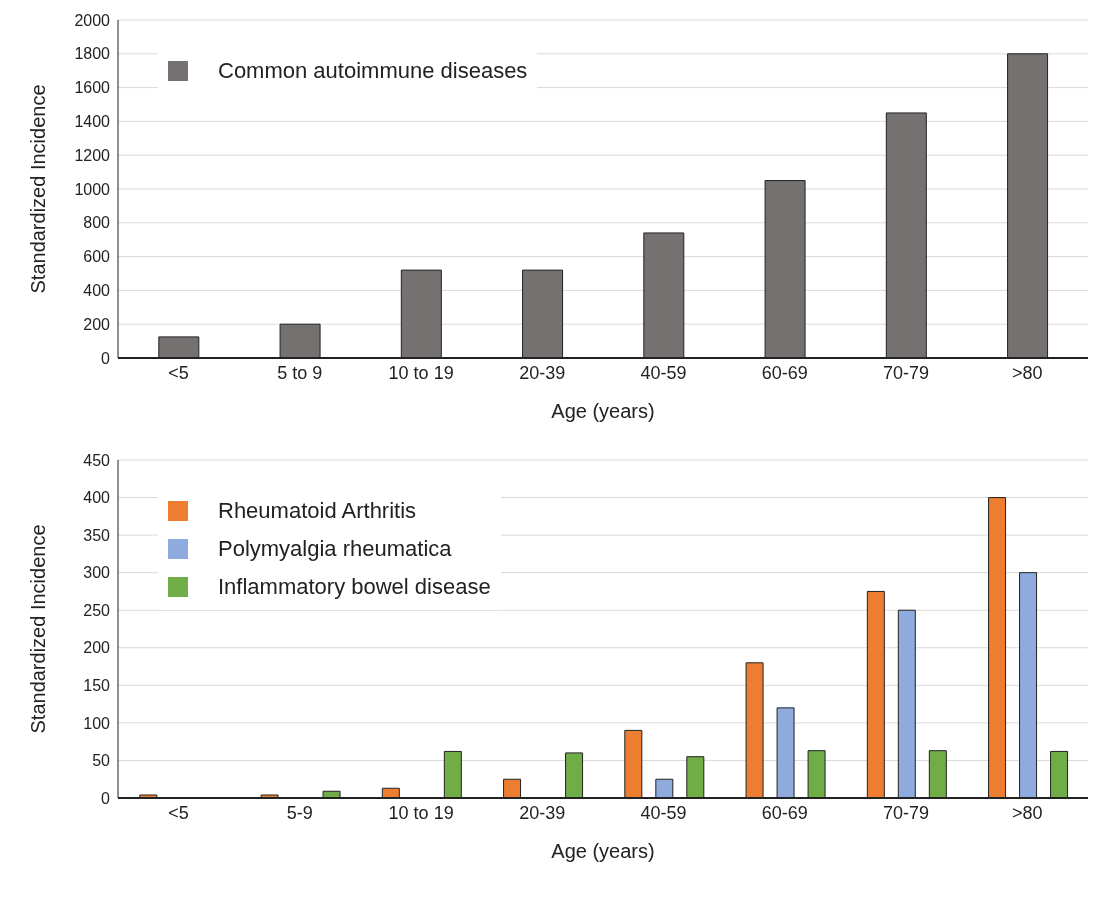 The image size is (1109, 907). What do you see at coordinates (373, 71) in the screenshot?
I see `legend-label: Common autoimmune diseases` at bounding box center [373, 71].